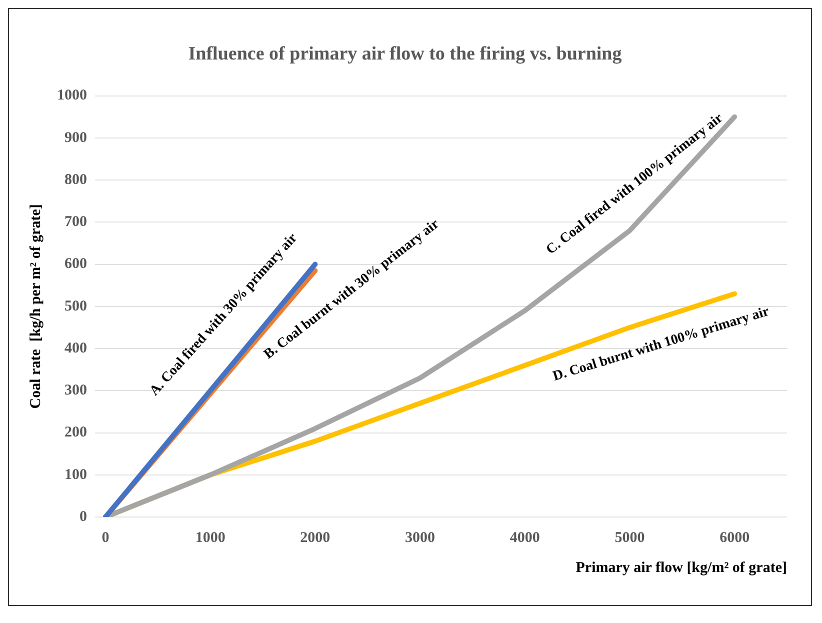 The image size is (822, 623). Describe the element at coordinates (525, 538) in the screenshot. I see `x-tick-label: 4000` at that location.